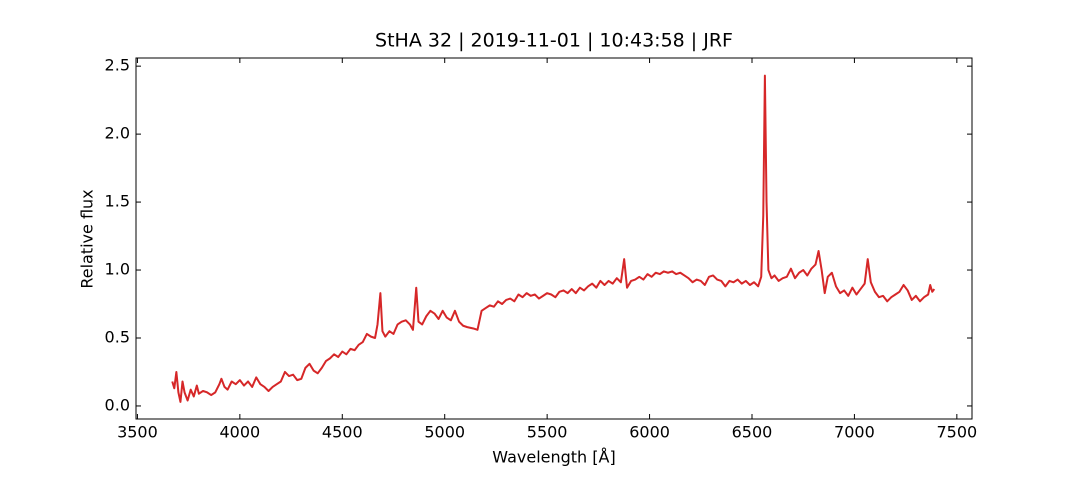  What do you see at coordinates (117, 269) in the screenshot?
I see `y-tick-label: 1.0` at bounding box center [117, 269].